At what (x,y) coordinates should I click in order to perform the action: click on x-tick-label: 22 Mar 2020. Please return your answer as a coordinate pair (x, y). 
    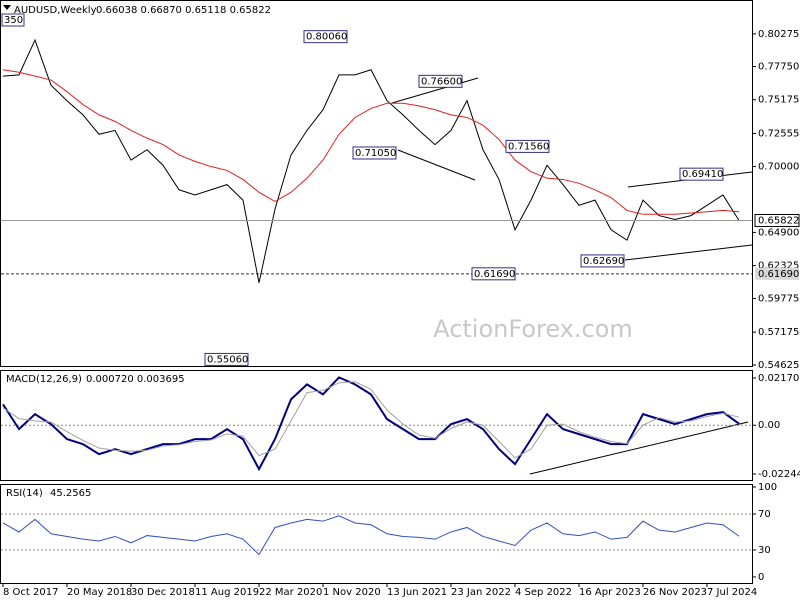
    Looking at the image, I should click on (290, 592).